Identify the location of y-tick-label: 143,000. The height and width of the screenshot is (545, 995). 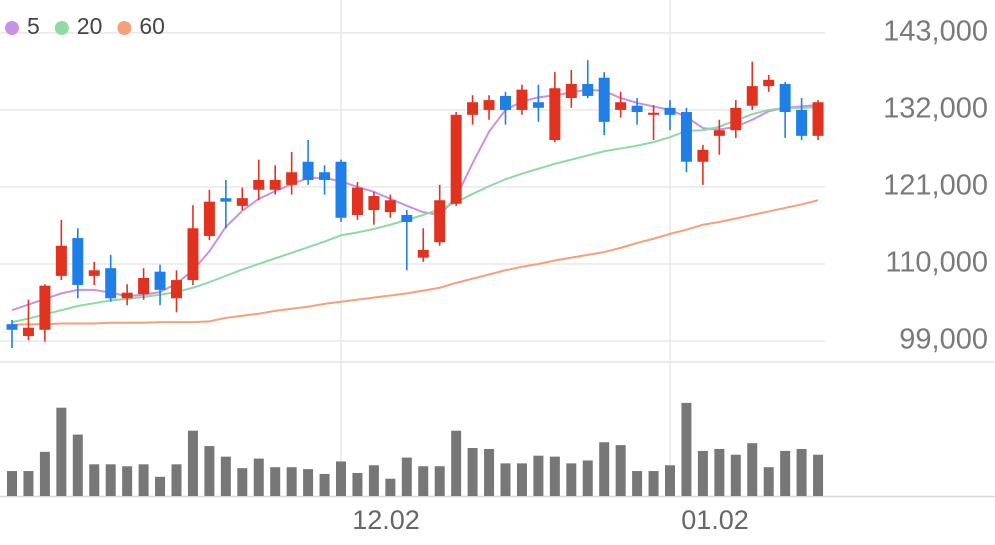
(935, 32).